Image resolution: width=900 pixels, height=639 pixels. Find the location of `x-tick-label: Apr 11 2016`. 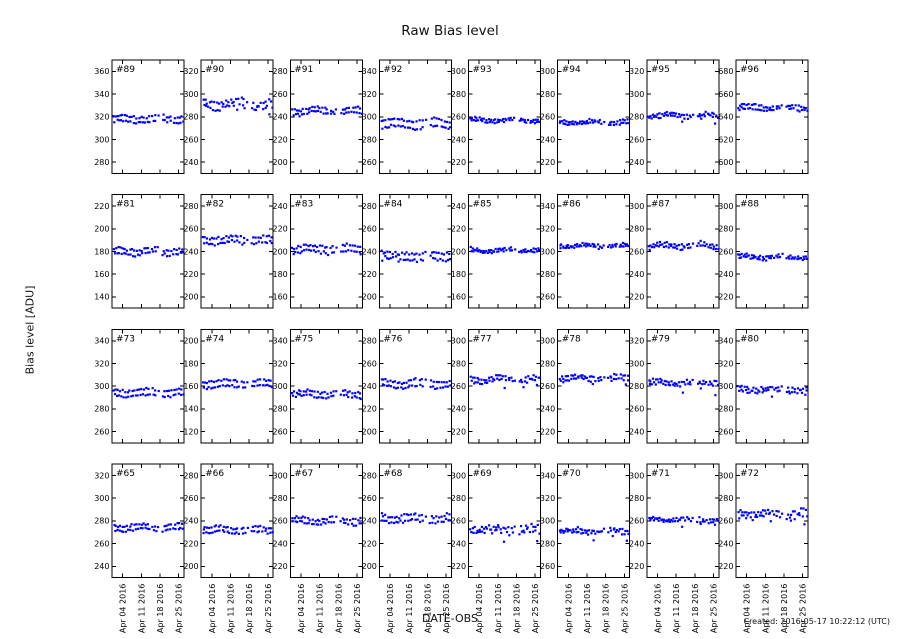

x-tick-label: Apr 11 2016 is located at coordinates (676, 608).